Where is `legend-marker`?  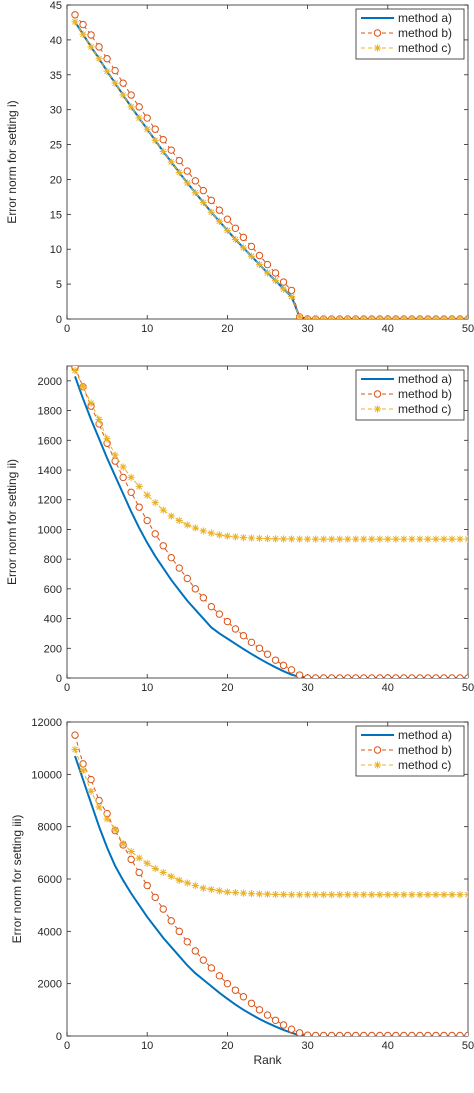 legend-marker is located at coordinates (377, 394).